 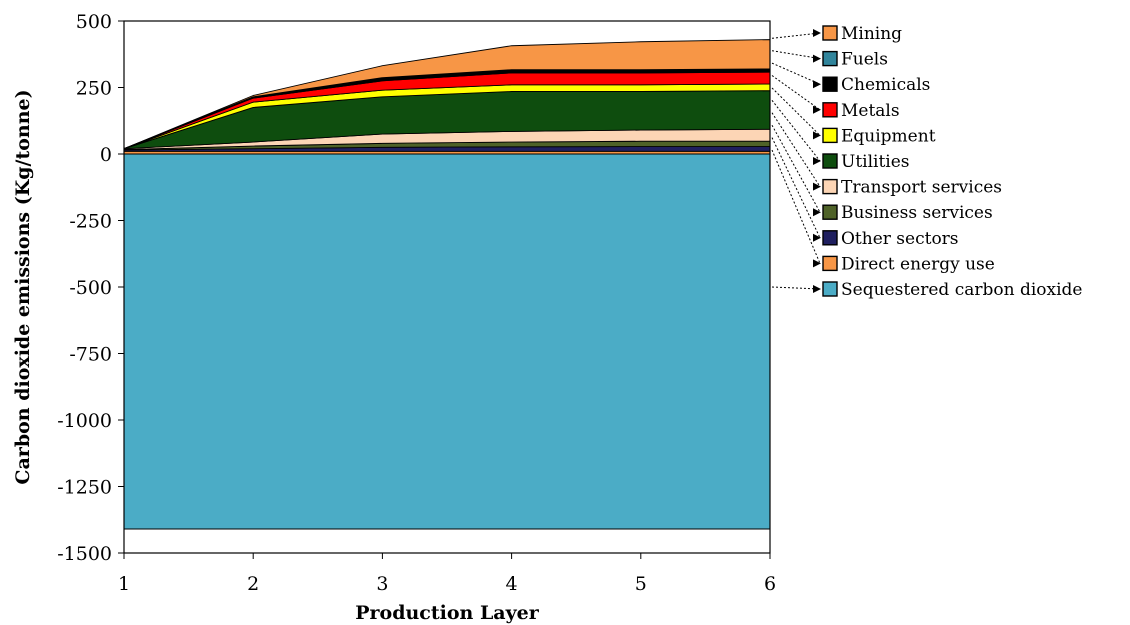 I want to click on legend-swatch-other-sectors, so click(x=830, y=238).